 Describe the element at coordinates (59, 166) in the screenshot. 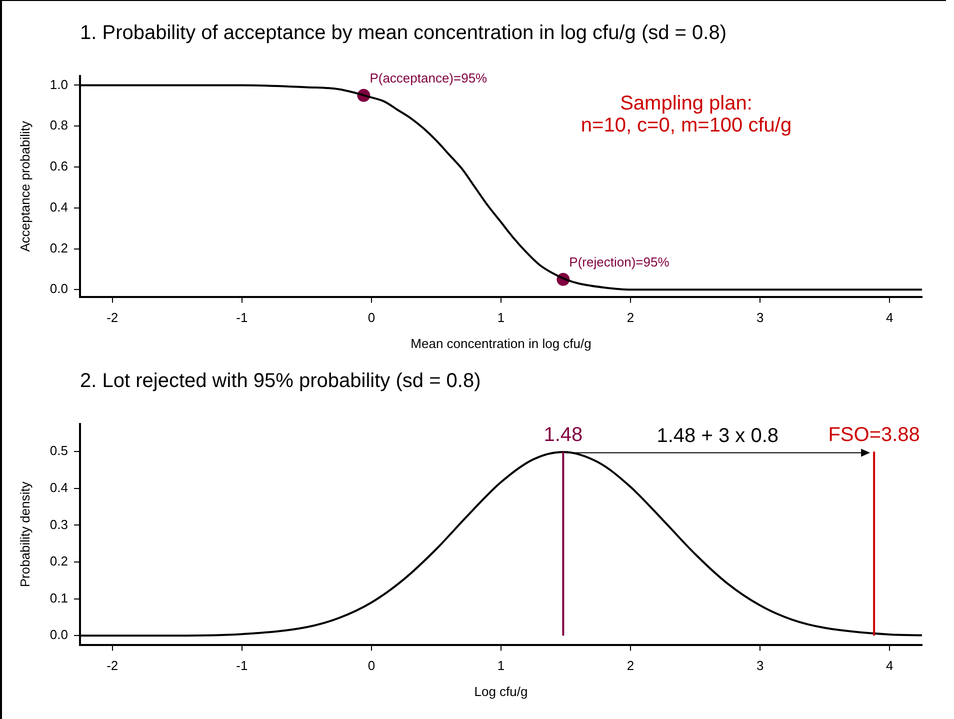

I see `y-tick-label: 0.6` at that location.